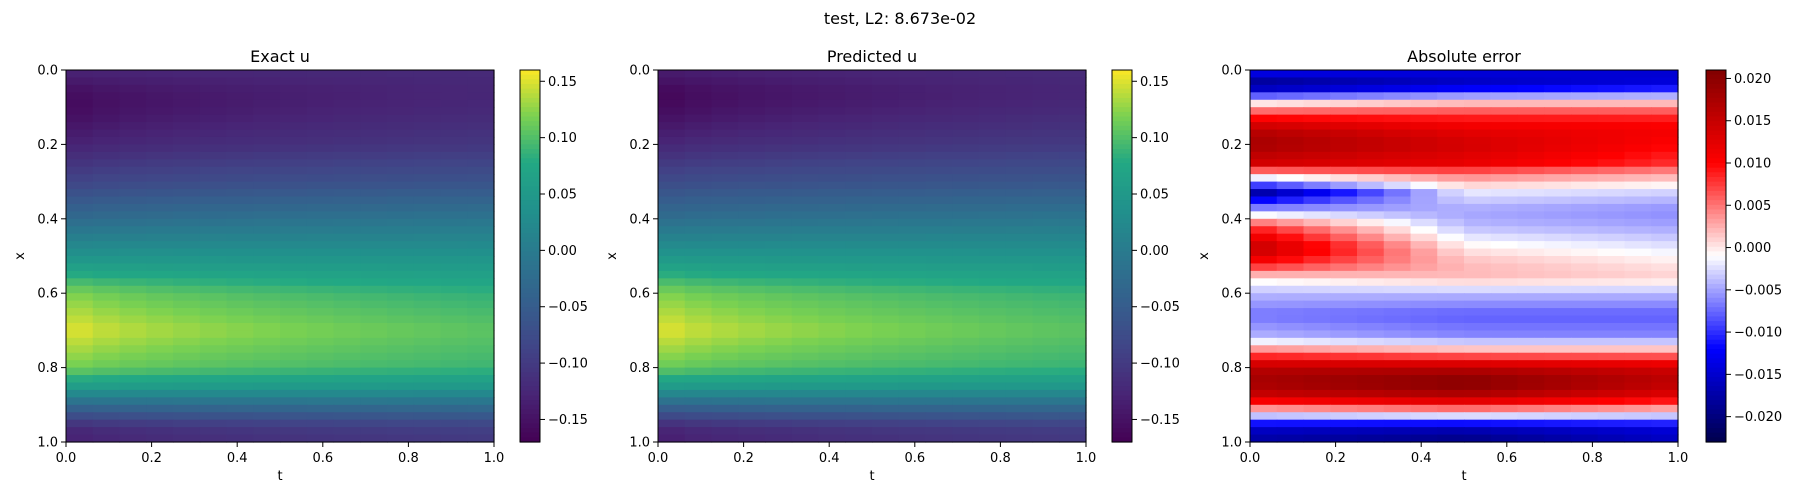 This screenshot has width=1800, height=500. I want to click on y-axis-label: x, so click(612, 256).